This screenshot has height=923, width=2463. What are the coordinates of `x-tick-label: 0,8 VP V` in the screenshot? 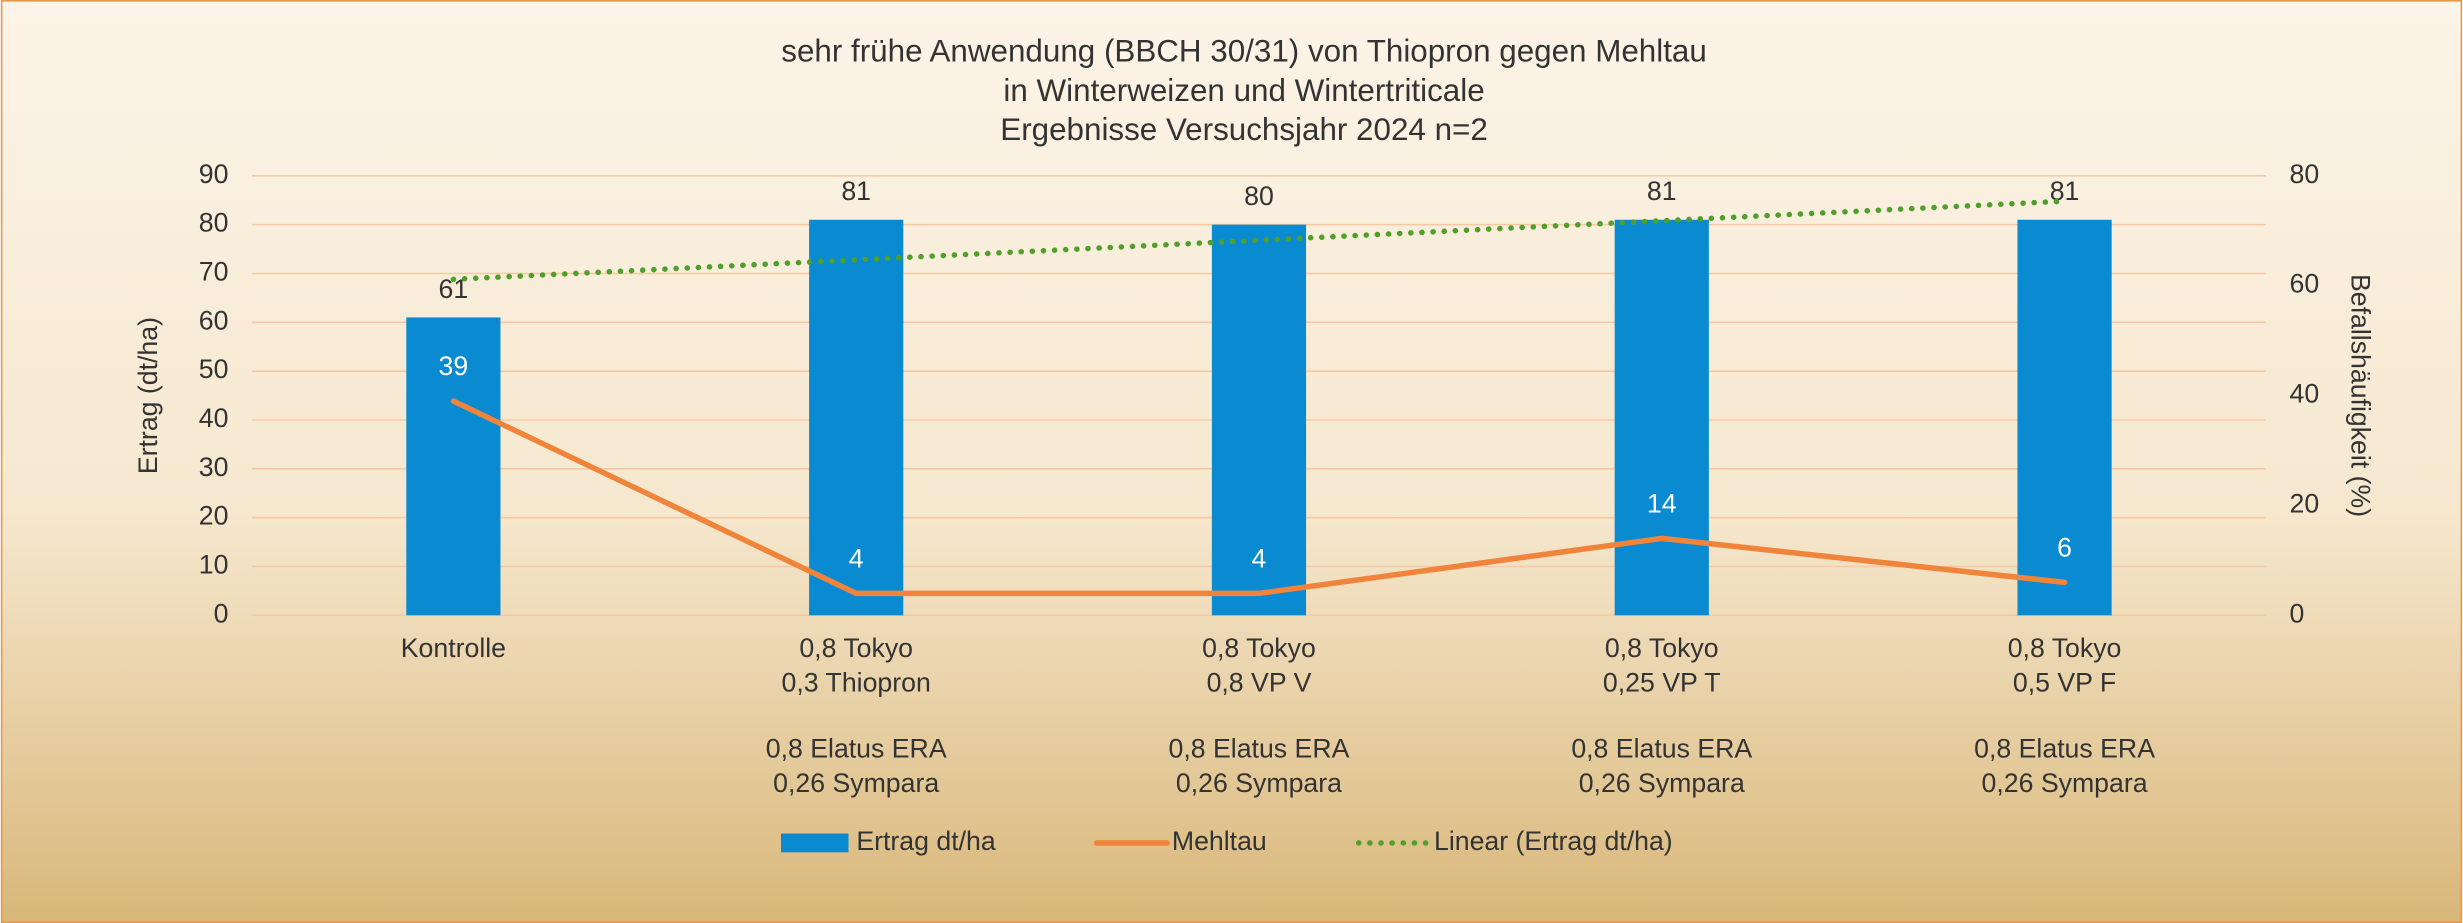 It's located at (1259, 682).